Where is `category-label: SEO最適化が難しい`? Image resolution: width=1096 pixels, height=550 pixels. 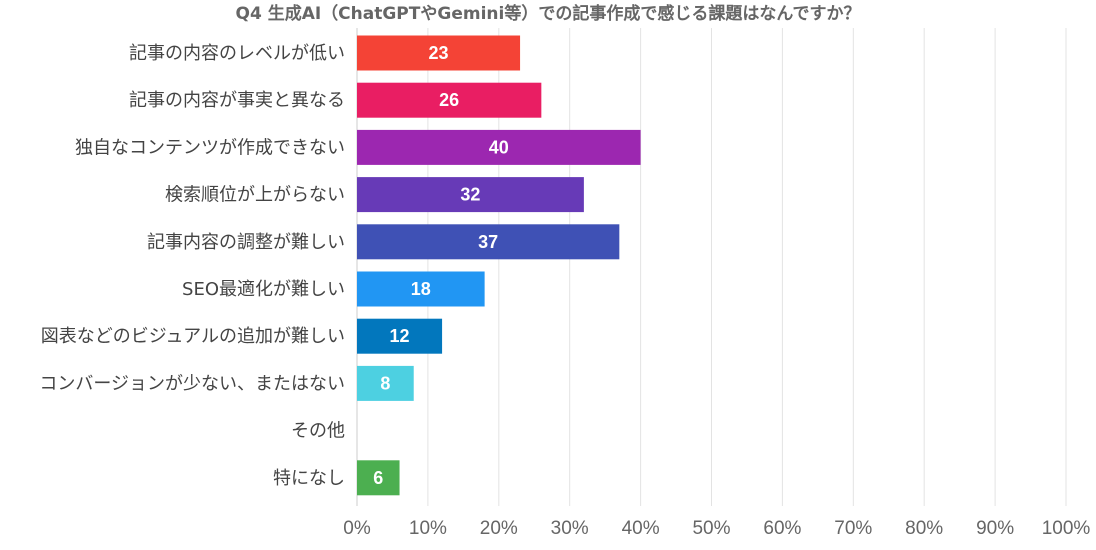 category-label: SEO最適化が難しい is located at coordinates (263, 289).